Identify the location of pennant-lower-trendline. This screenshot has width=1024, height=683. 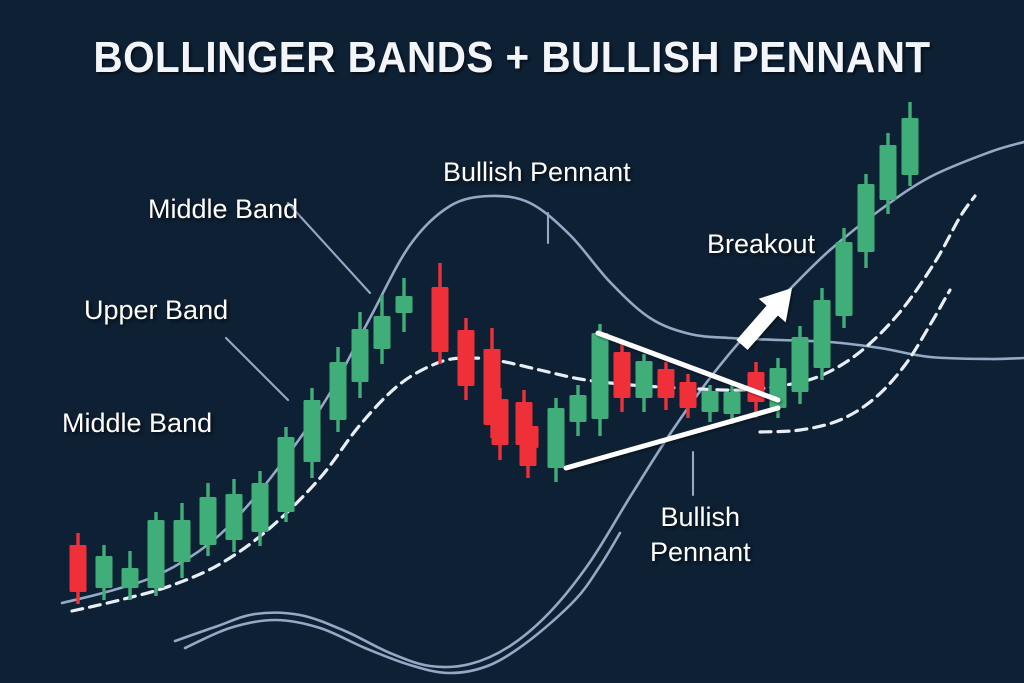
(672, 438).